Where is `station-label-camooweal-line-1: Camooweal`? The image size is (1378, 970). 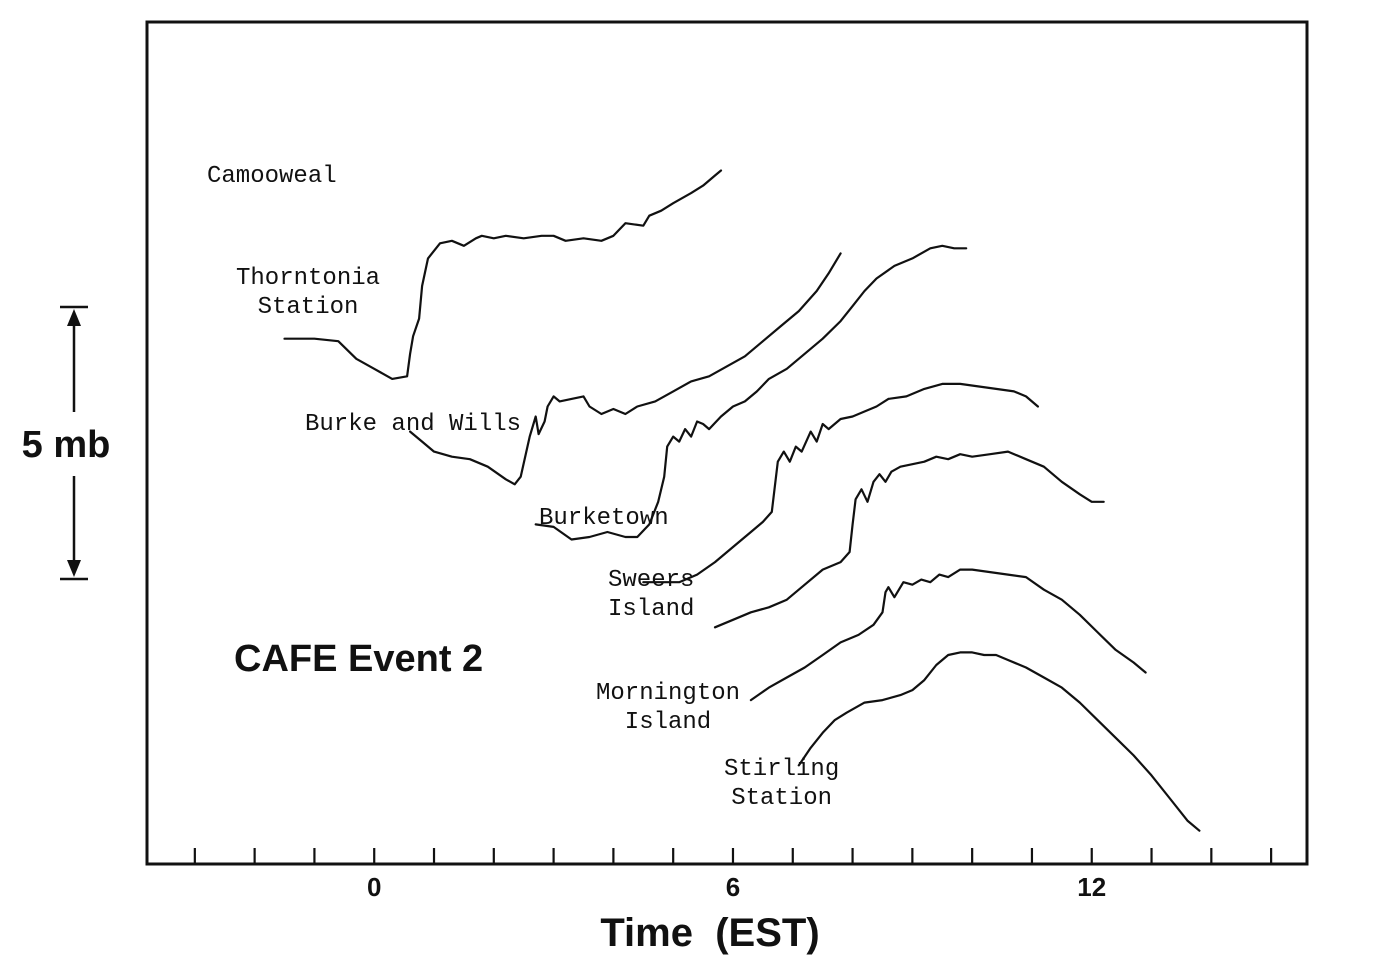
station-label-camooweal-line-1: Camooweal is located at coordinates (272, 176).